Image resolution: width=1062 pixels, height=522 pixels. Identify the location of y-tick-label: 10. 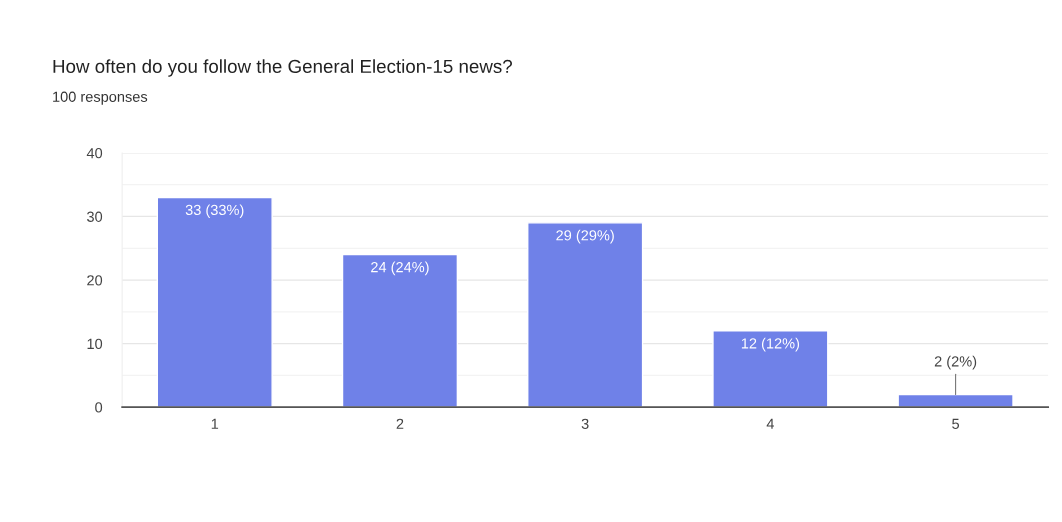
(95, 344).